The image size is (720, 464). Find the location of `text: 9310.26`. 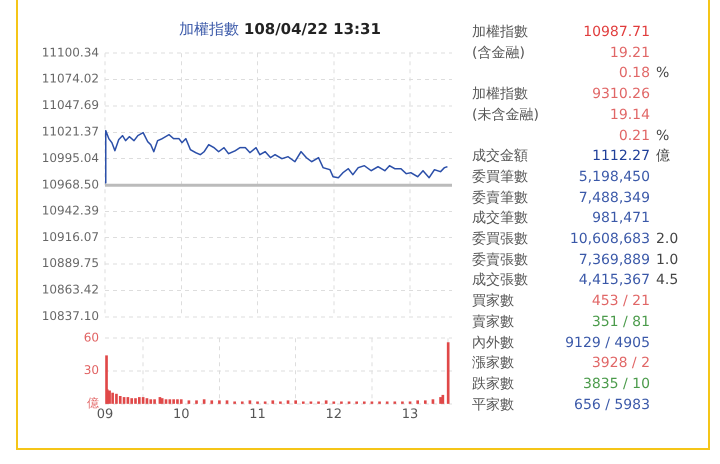

text: 9310.26 is located at coordinates (621, 94).